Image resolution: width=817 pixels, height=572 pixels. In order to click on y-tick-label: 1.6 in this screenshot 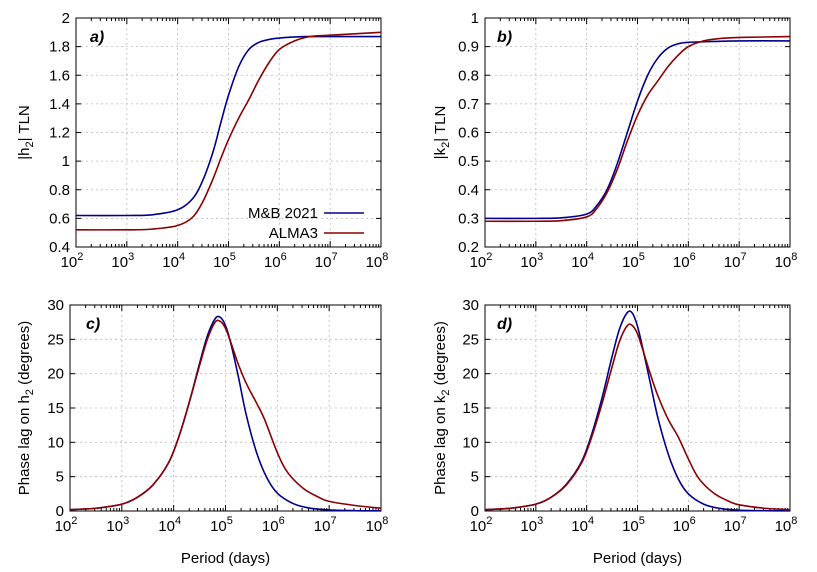, I will do `click(59, 75)`.